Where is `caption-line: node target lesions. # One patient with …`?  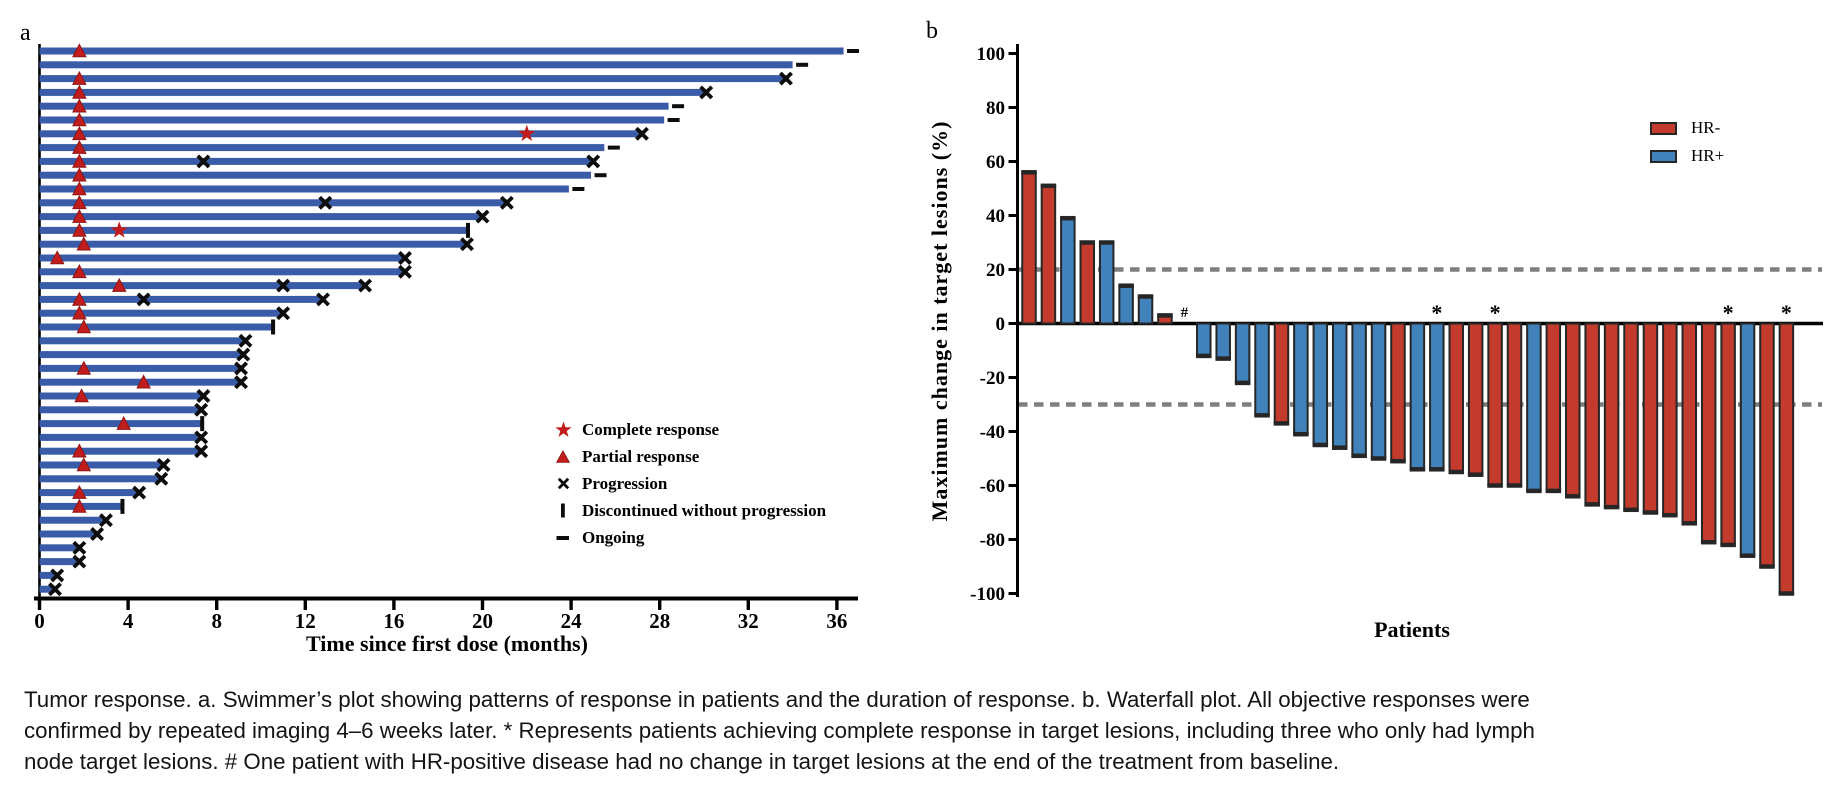
caption-line: node target lesions. # One patient with … is located at coordinates (682, 761).